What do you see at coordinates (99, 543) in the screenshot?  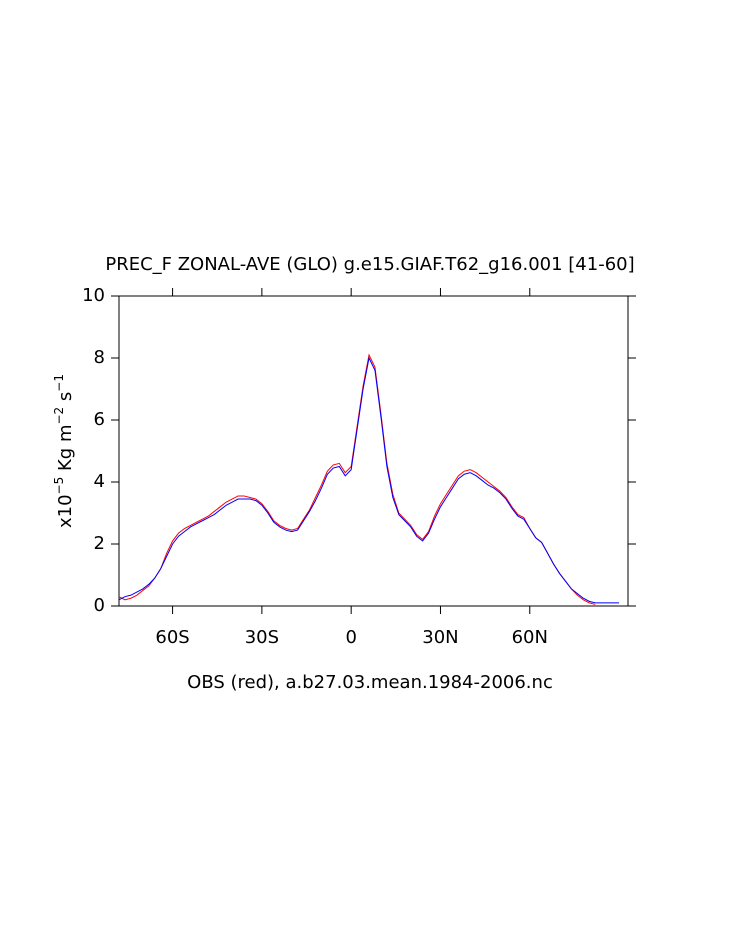 I see `y-tick-label: 2` at bounding box center [99, 543].